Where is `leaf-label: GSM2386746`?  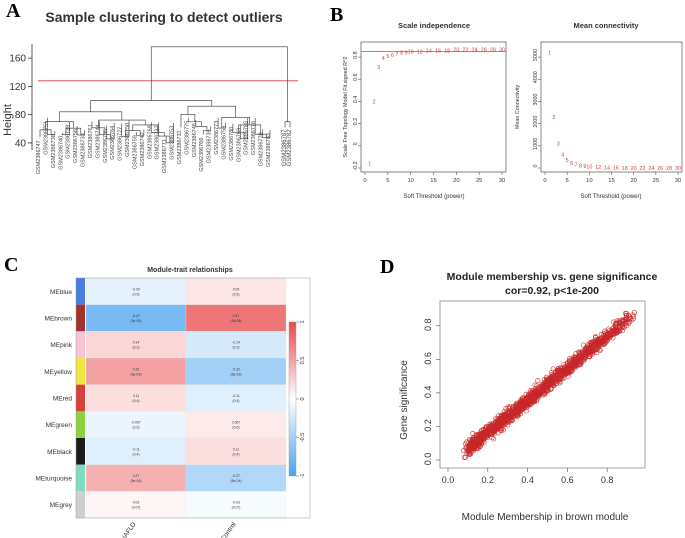 leaf-label: GSM2386746 is located at coordinates (195, 140).